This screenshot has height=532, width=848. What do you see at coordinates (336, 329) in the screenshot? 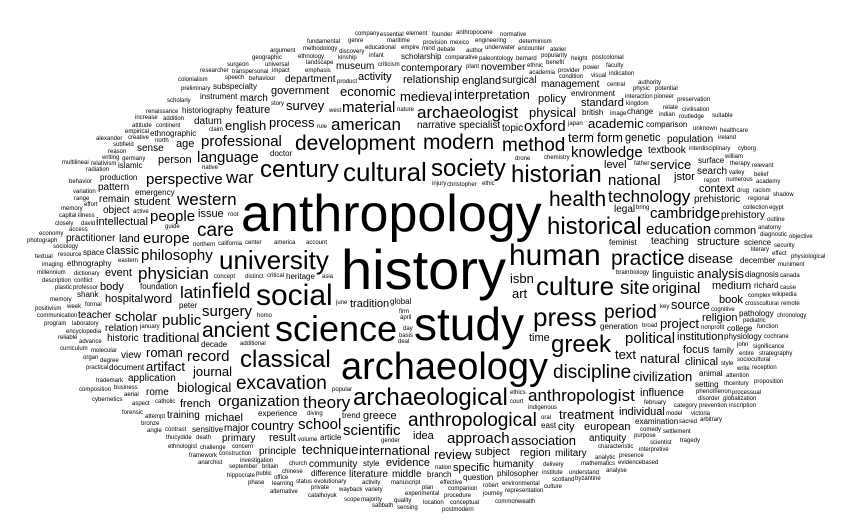
I see `cloud-word: science` at bounding box center [336, 329].